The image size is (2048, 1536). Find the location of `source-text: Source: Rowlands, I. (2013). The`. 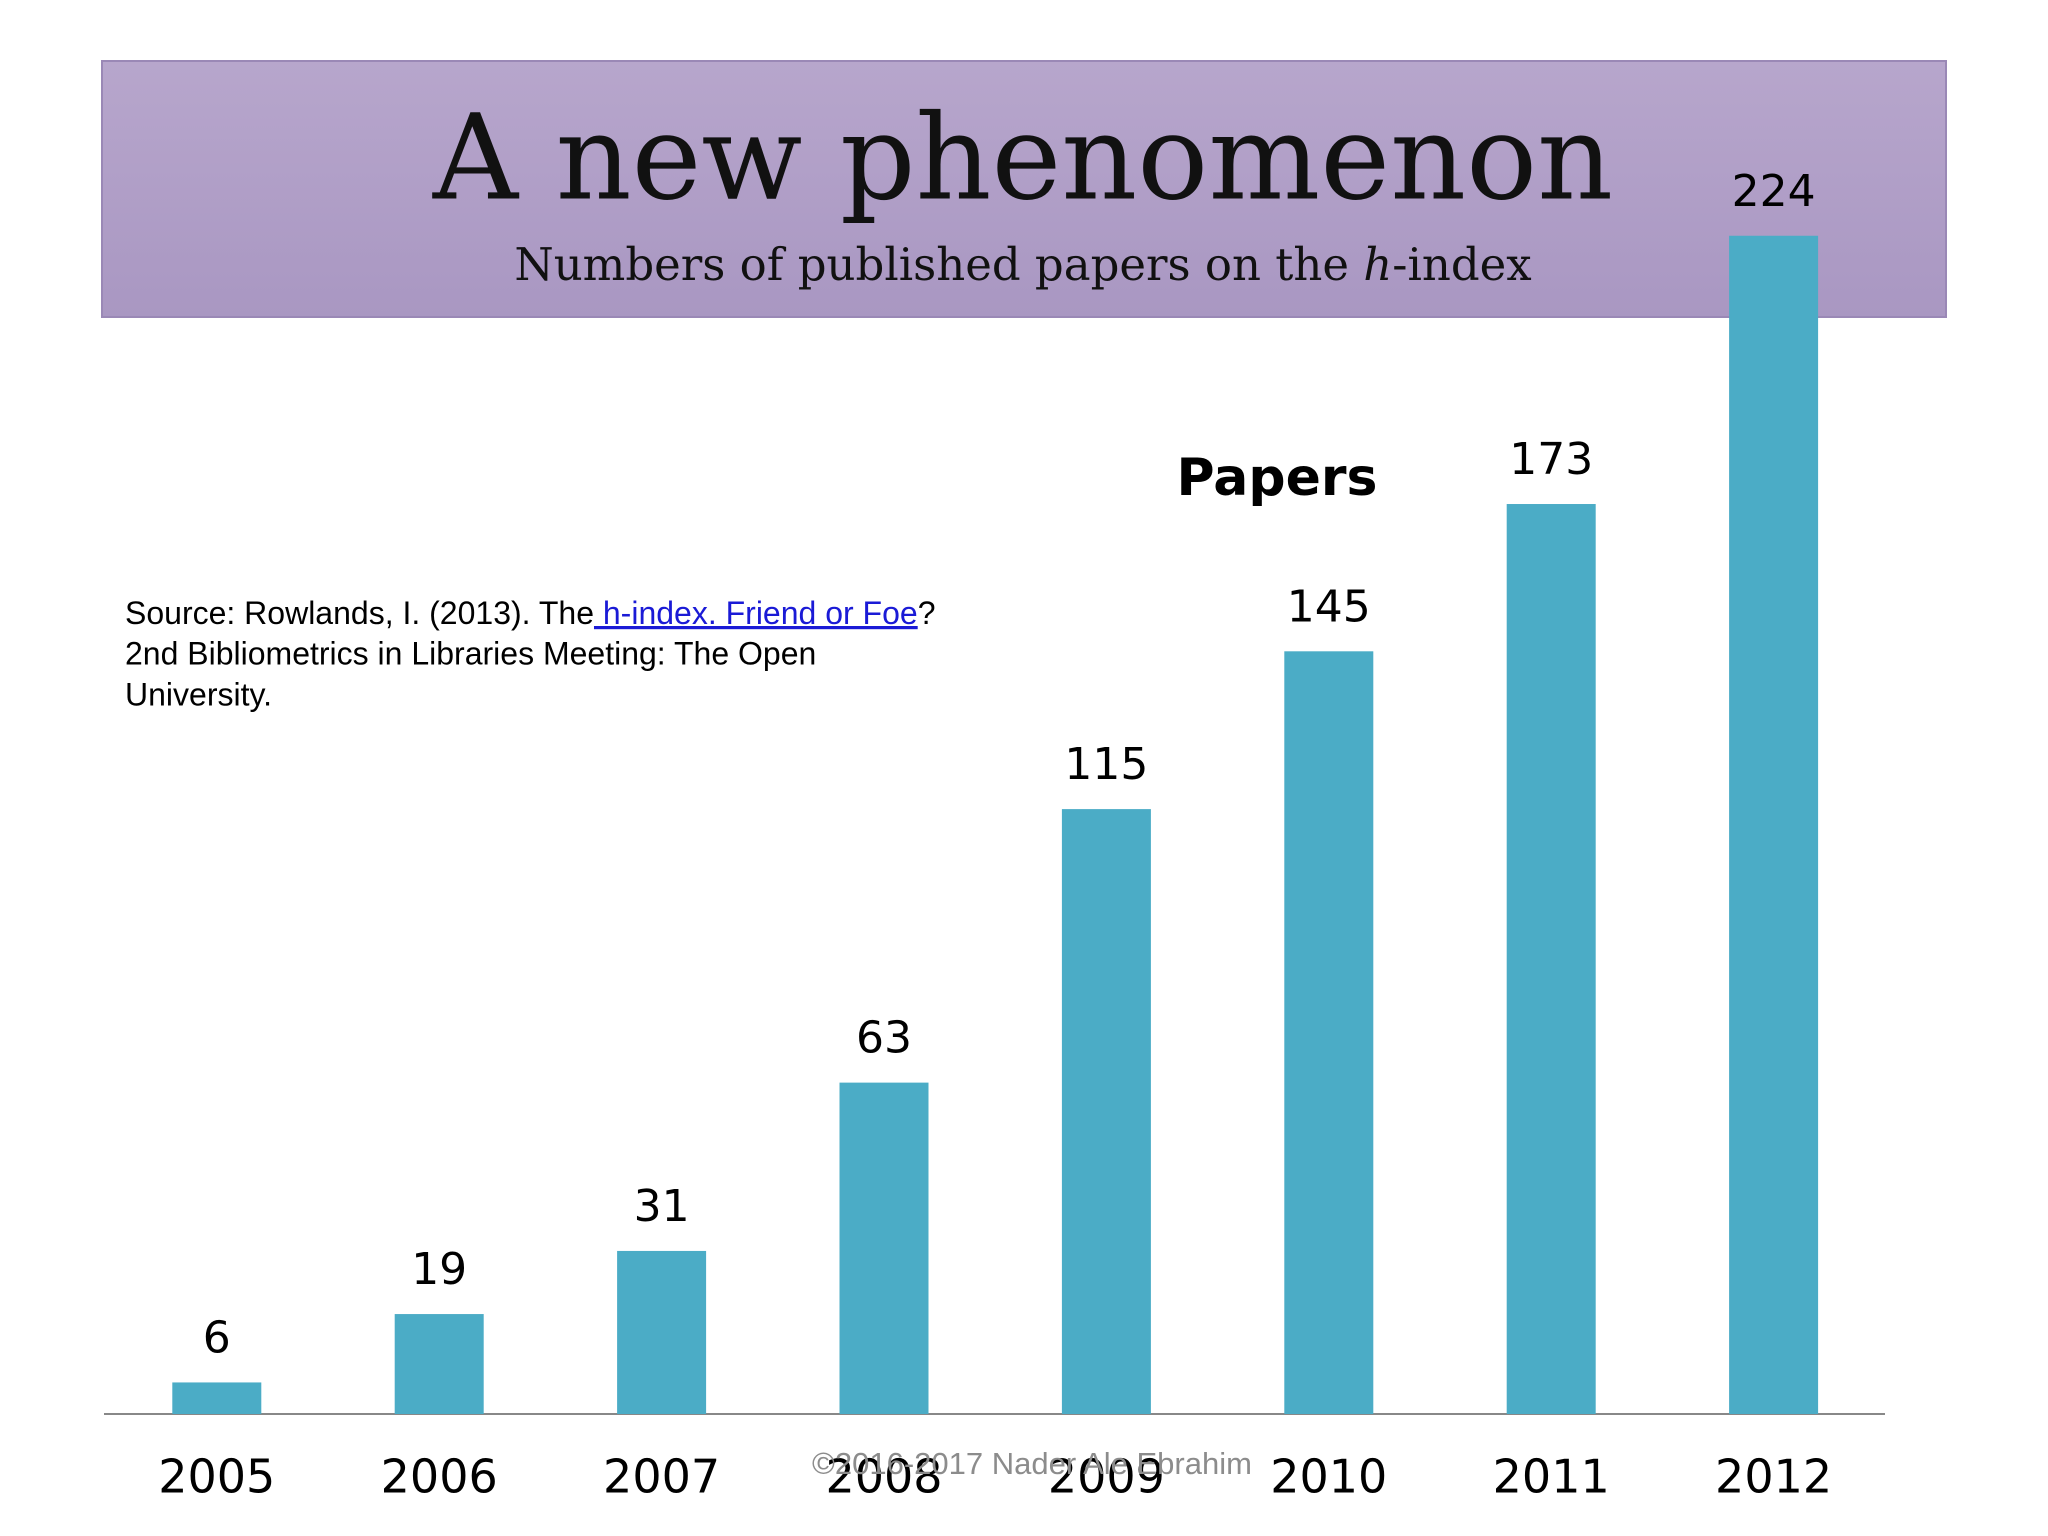

source-text: Source: Rowlands, I. (2013). The is located at coordinates (359, 613).